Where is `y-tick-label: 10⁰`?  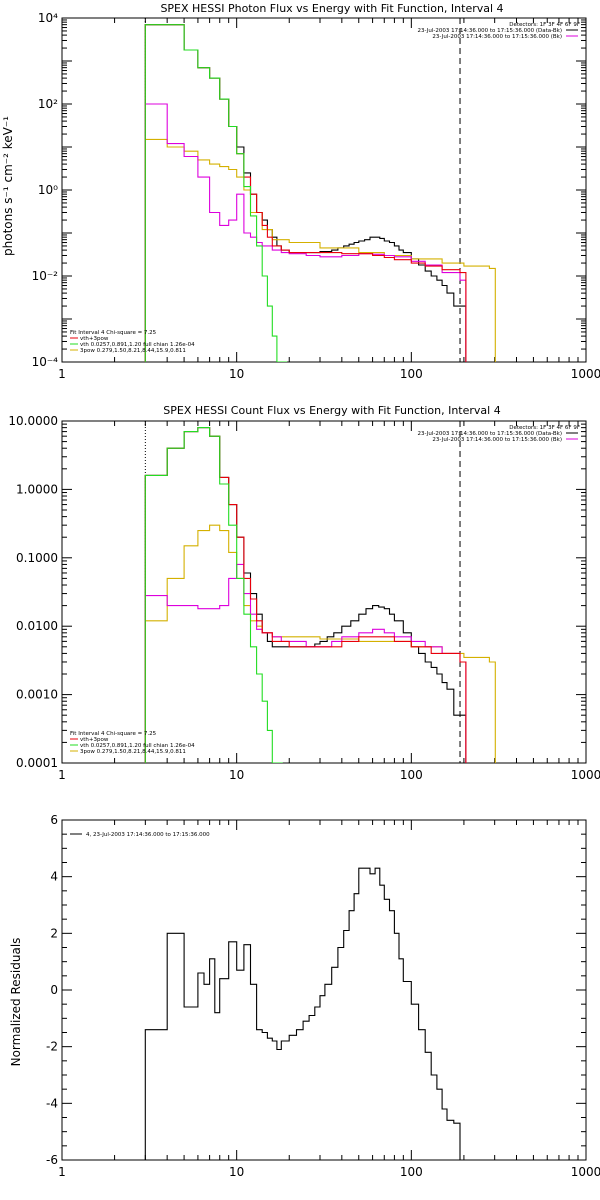
y-tick-label: 10⁰ is located at coordinates (48, 190).